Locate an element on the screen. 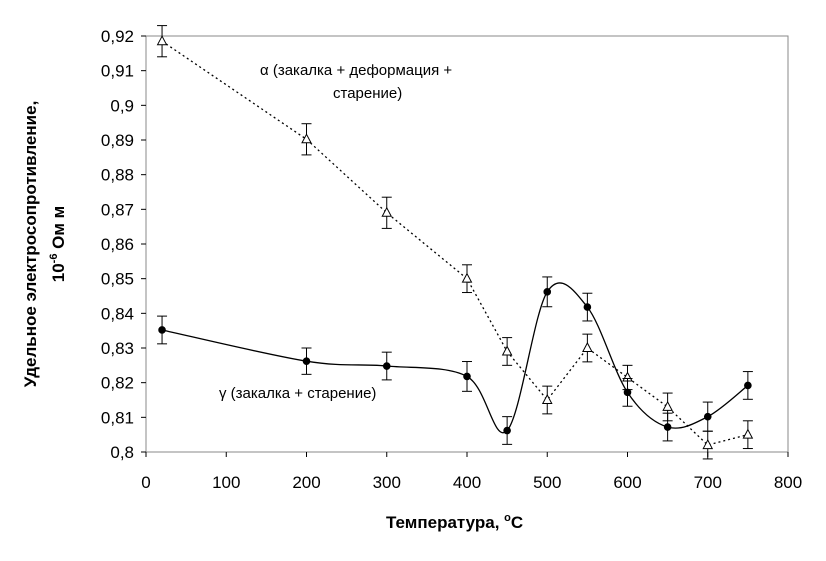 Image resolution: width=826 pixels, height=561 pixels. y-axis-title-base: 10 is located at coordinates (58, 272).